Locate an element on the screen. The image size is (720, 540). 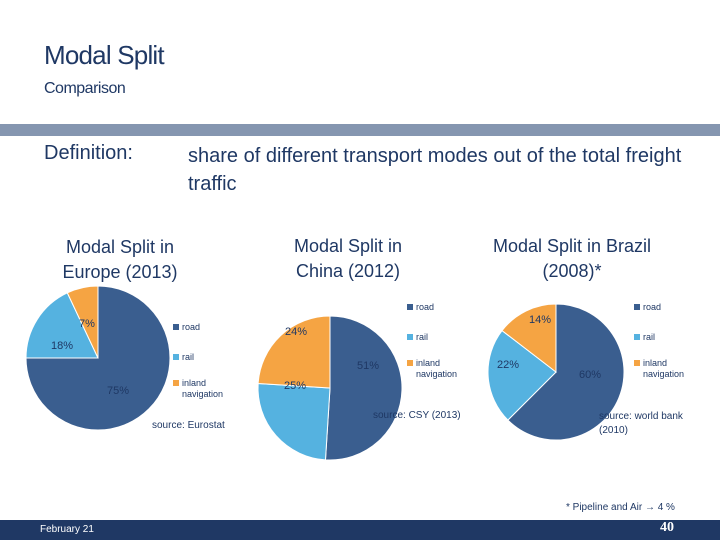
page-title: Modal Split is located at coordinates (104, 55).